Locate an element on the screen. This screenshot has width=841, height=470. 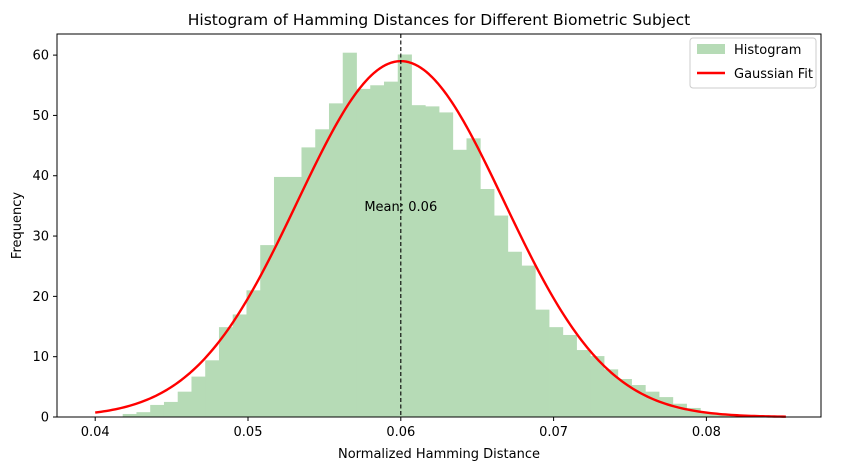
x-axis-ticks: 0.04 0.05 0.06 0.07 0.08 is located at coordinates (401, 428).